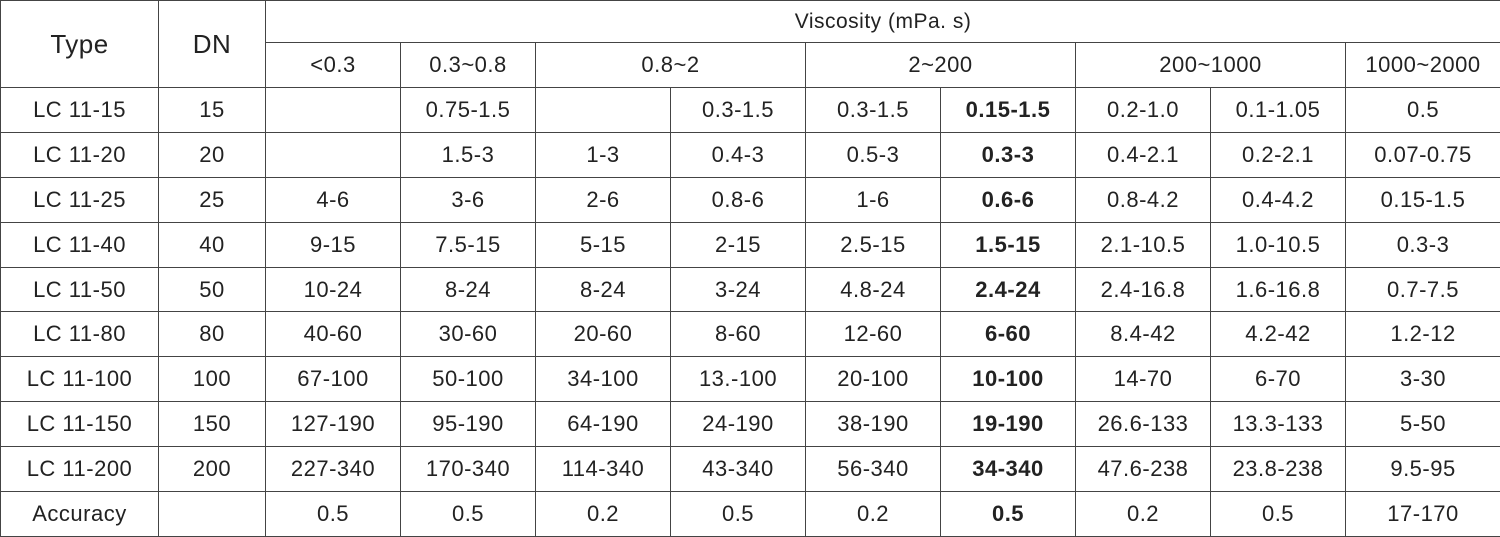 This screenshot has height=537, width=1500. Describe the element at coordinates (212, 379) in the screenshot. I see `dn-cell: 100` at that location.